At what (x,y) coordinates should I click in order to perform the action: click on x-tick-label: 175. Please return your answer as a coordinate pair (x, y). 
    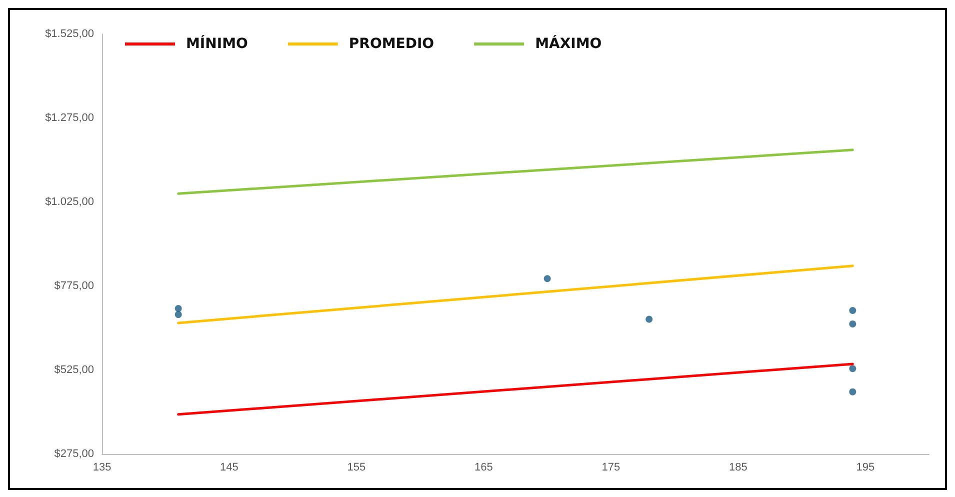
    Looking at the image, I should click on (611, 468).